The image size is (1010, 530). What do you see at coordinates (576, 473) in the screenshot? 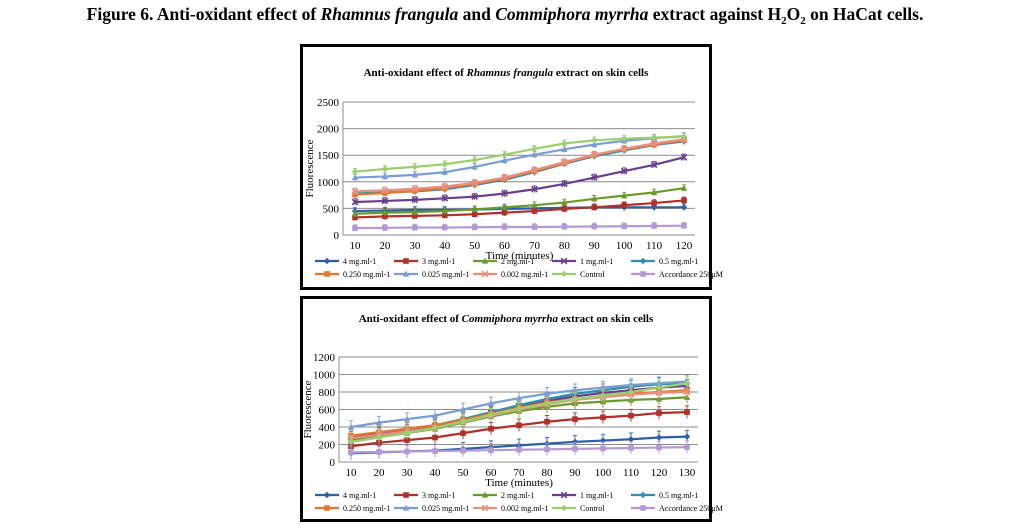
I see `x-tick-label: 90` at bounding box center [576, 473].